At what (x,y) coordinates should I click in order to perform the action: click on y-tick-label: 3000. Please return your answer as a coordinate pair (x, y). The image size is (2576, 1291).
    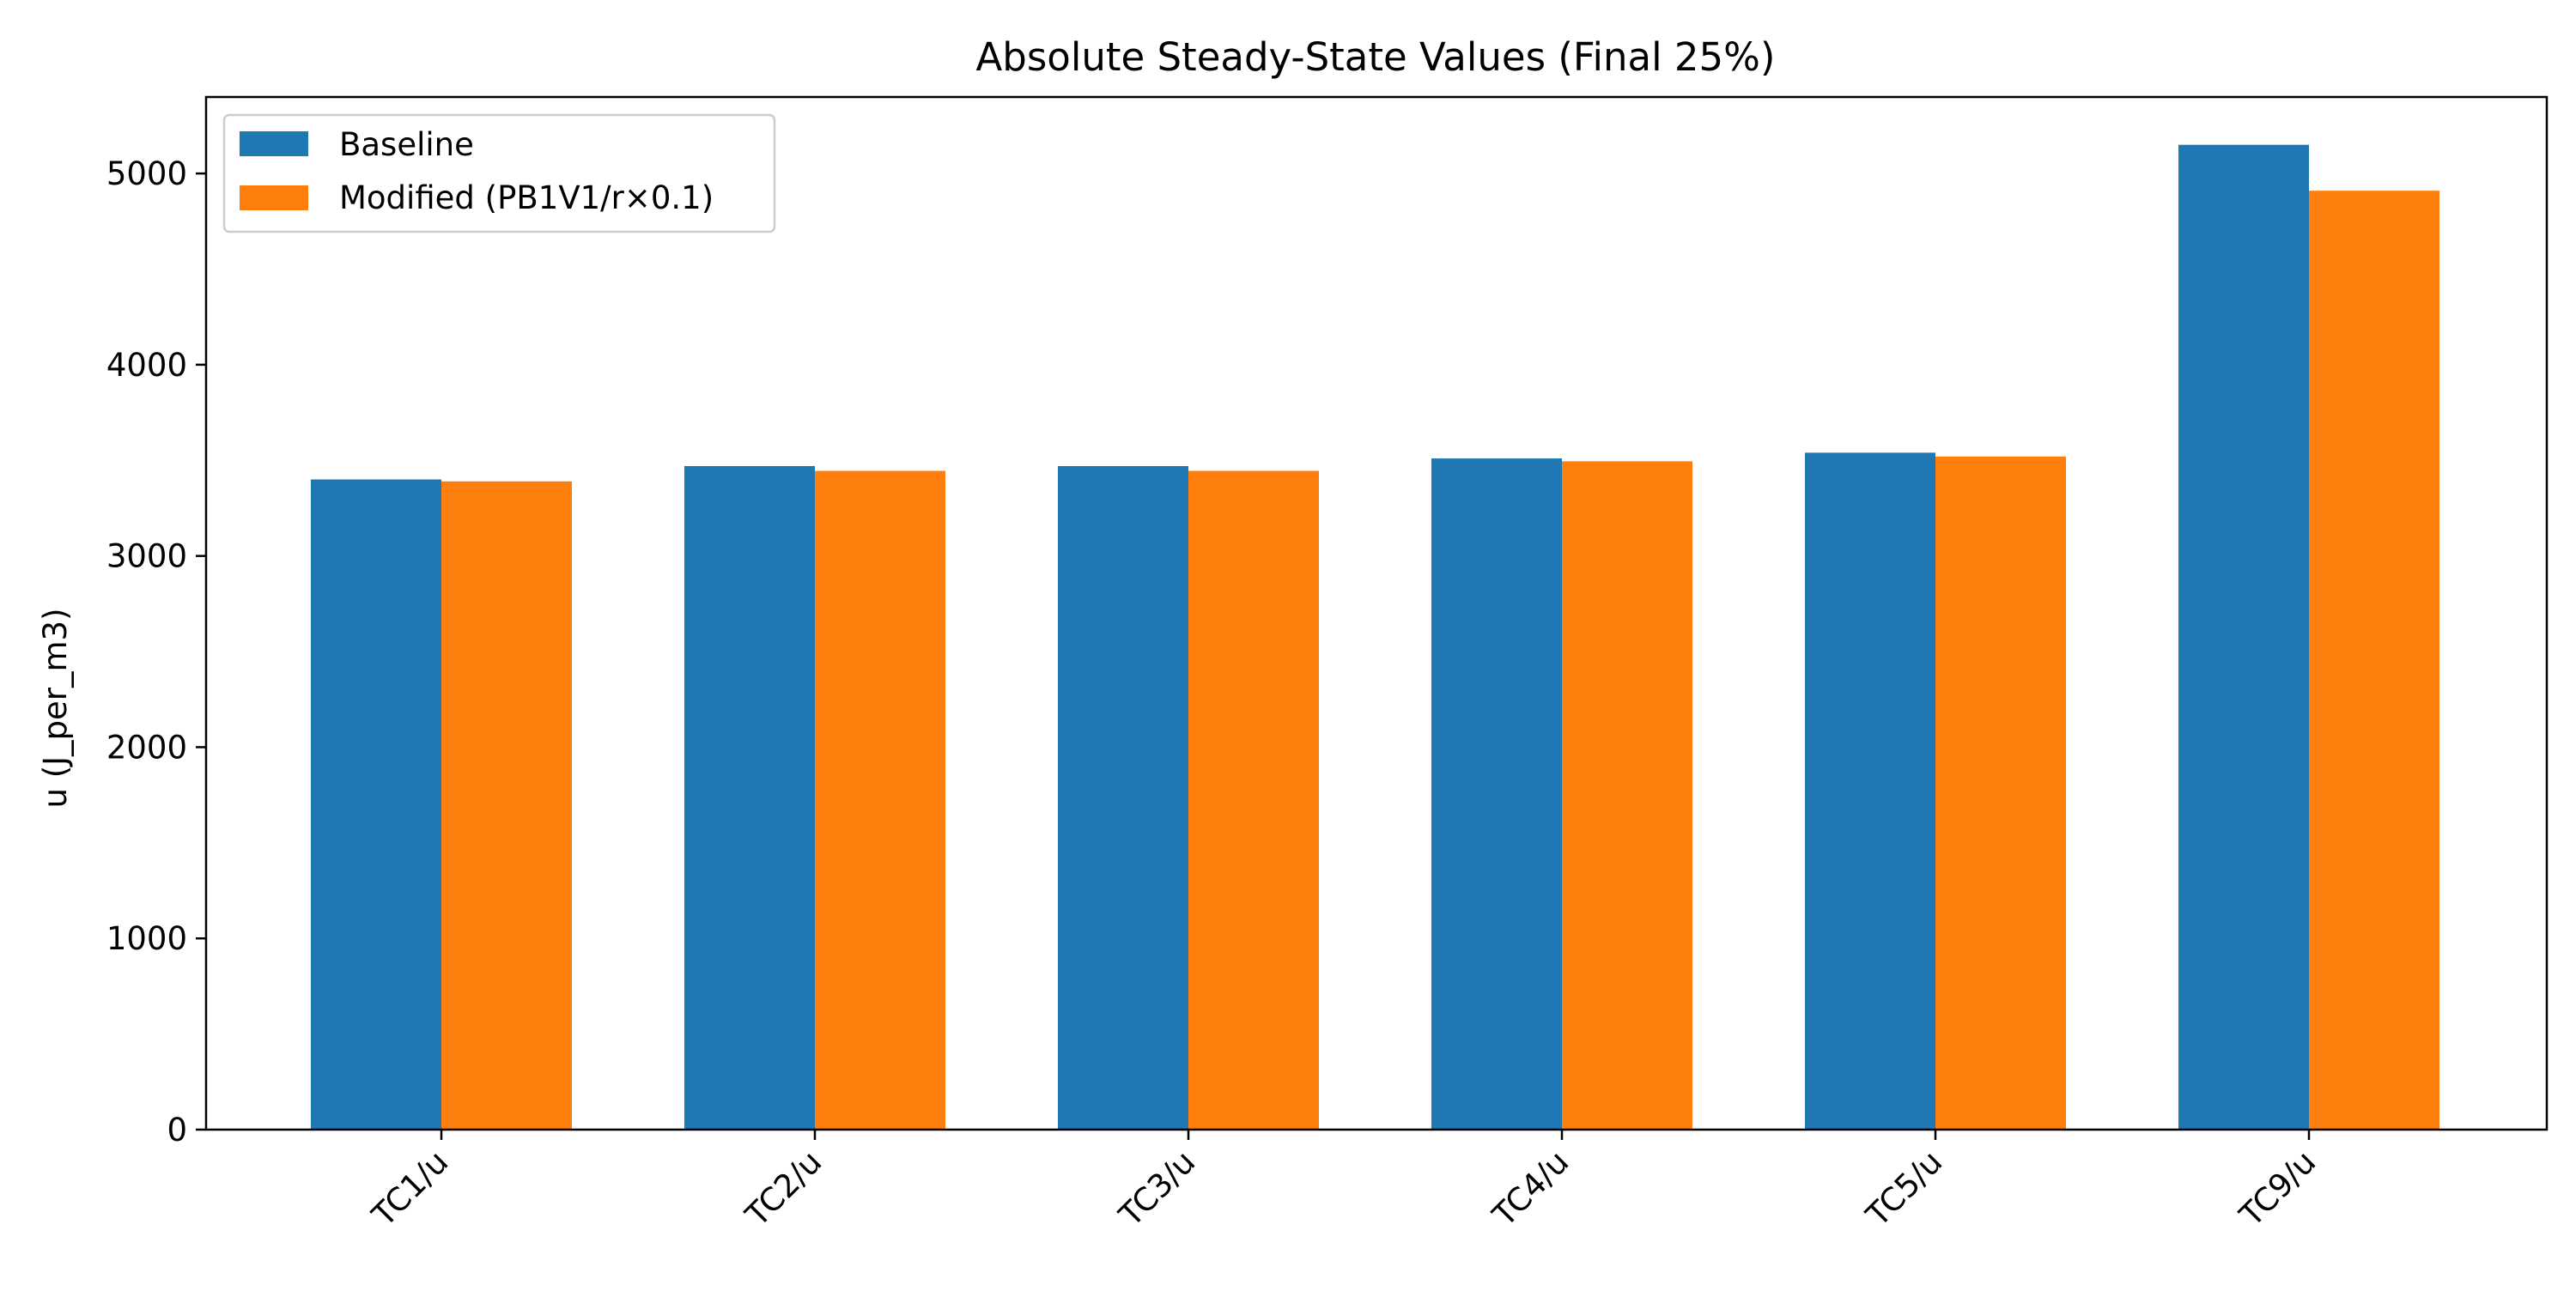
    Looking at the image, I should click on (146, 557).